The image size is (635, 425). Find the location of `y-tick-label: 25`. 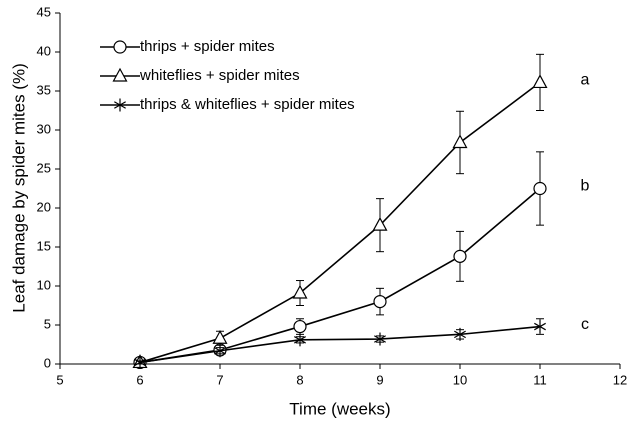

y-tick-label: 25 is located at coordinates (44, 167).